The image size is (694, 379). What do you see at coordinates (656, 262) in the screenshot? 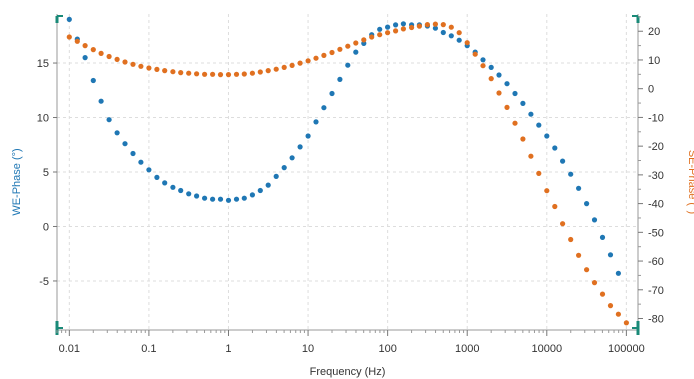
I see `y-right-tick-label: -60` at bounding box center [656, 262].